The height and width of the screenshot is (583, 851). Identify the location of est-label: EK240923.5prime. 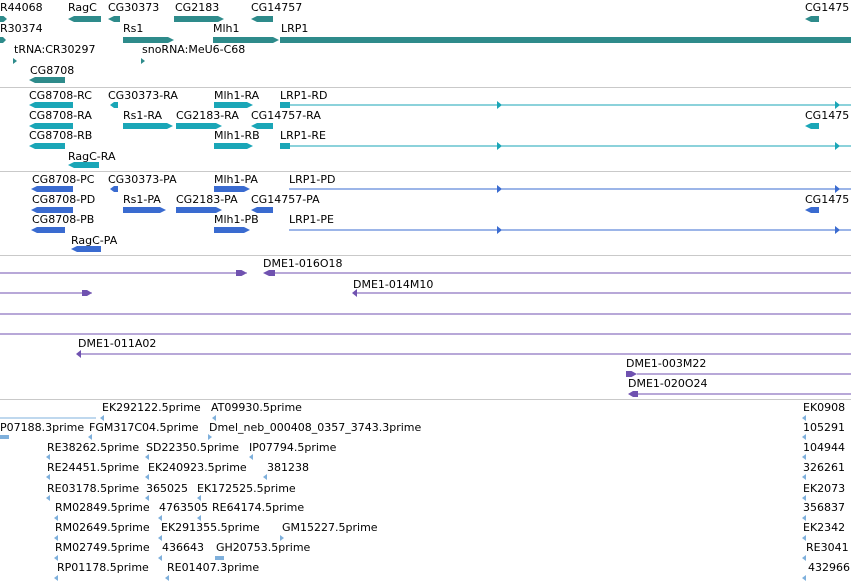
(197, 467).